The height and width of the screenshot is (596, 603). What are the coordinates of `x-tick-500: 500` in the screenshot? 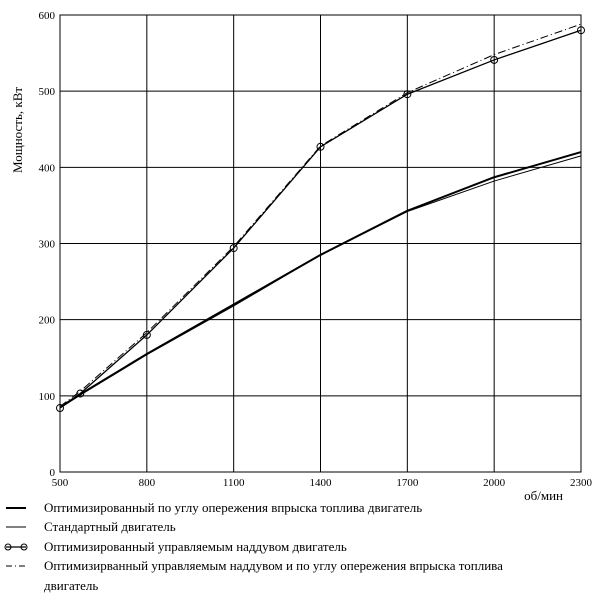 It's located at (60, 483).